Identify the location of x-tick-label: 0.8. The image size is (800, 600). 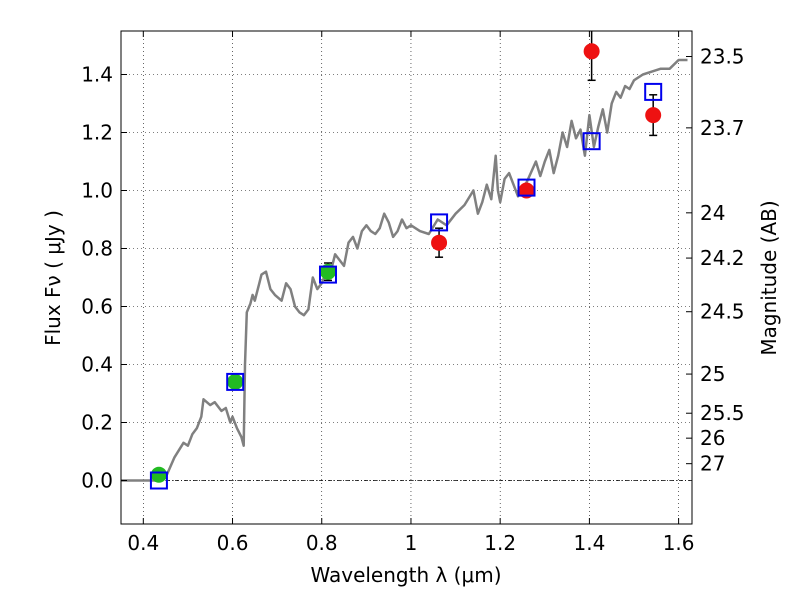
(322, 543).